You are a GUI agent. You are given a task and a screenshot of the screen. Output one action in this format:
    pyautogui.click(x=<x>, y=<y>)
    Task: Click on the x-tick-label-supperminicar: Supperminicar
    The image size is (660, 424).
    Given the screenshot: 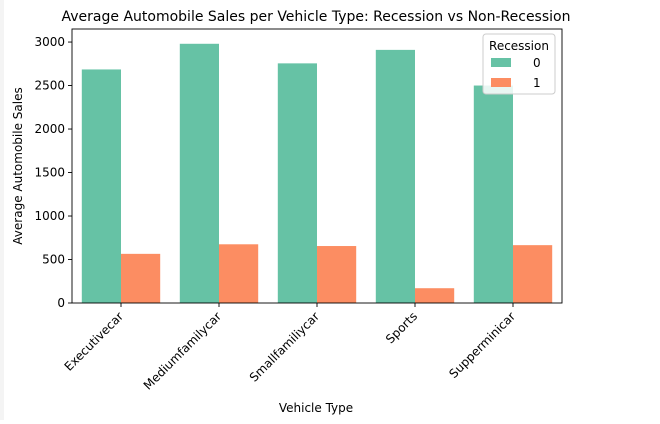 What is the action you would take?
    pyautogui.click(x=482, y=345)
    